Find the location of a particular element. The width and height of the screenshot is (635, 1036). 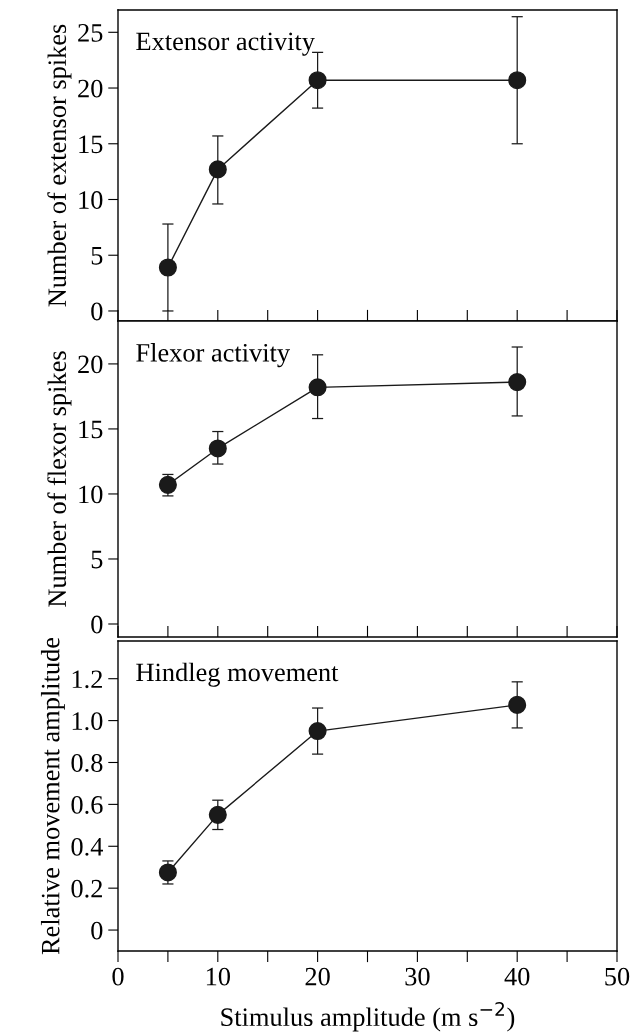

y-tick-label: 0.2 is located at coordinates (86, 888).